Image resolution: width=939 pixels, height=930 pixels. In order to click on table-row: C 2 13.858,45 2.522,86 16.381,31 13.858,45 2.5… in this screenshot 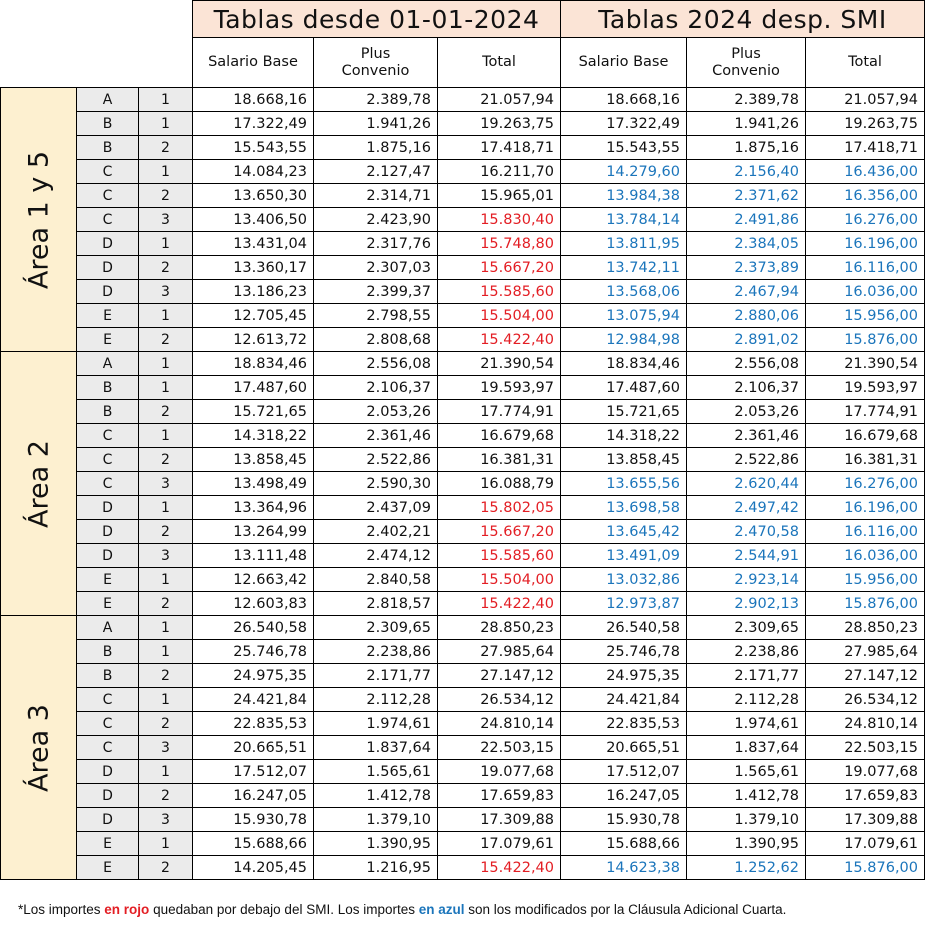, I will do `click(463, 459)`.